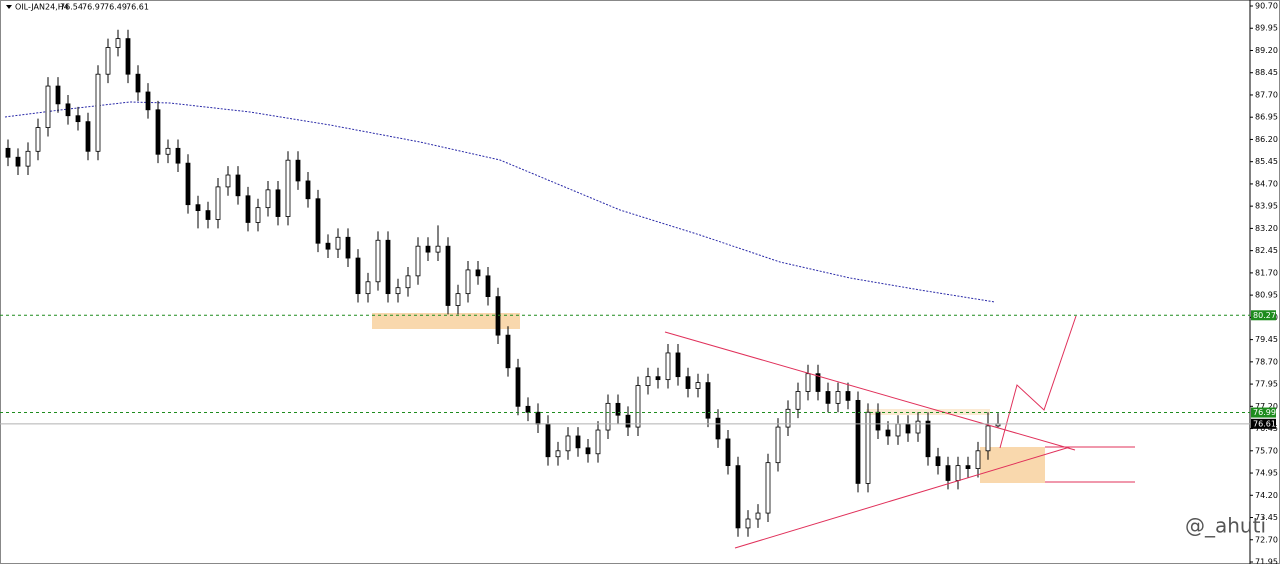 The width and height of the screenshot is (1280, 564). I want to click on symbol: OIL-JAN24,H4, so click(42, 7).